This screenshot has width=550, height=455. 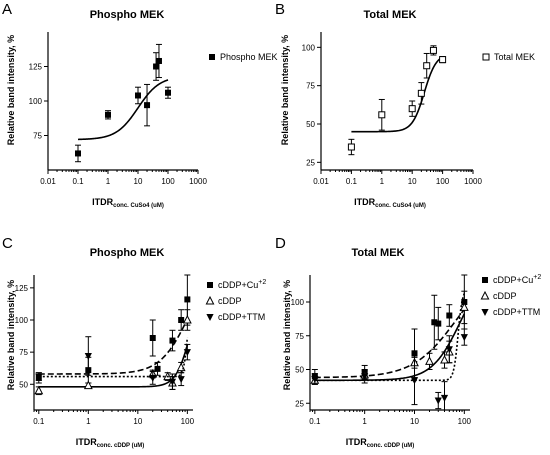 I want to click on x-tick-label-a: 10, so click(x=138, y=181).